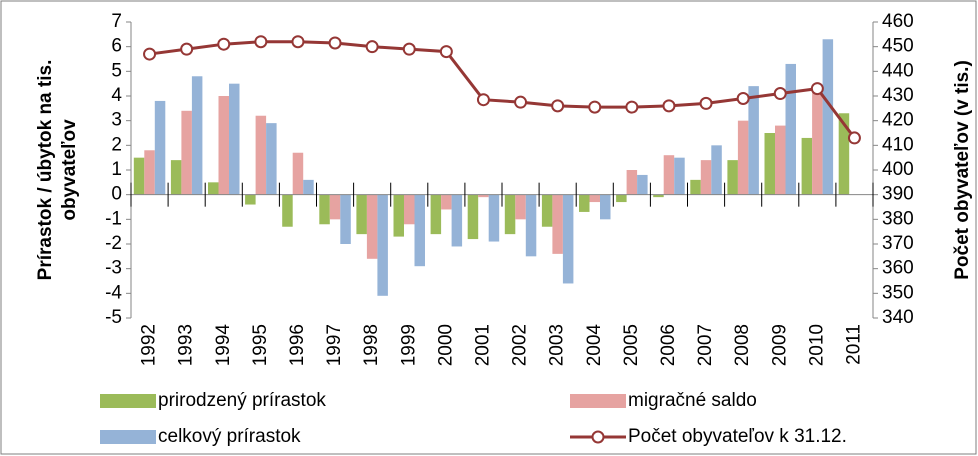 This screenshot has height=456, width=978. Describe the element at coordinates (898, 70) in the screenshot. I see `y2-tick-label: 440` at that location.